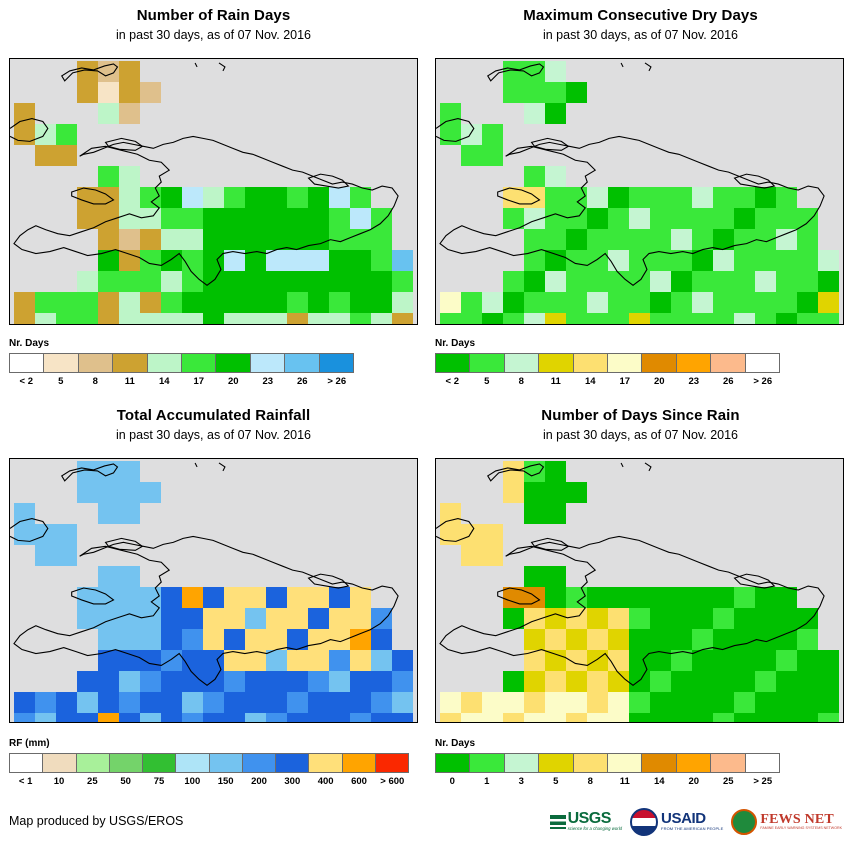 The image size is (854, 845). Describe the element at coordinates (213, 364) in the screenshot. I see `legend-rain-days: Nr. Days < 2 5 8 11 14 17 20 23 26 > 26` at that location.